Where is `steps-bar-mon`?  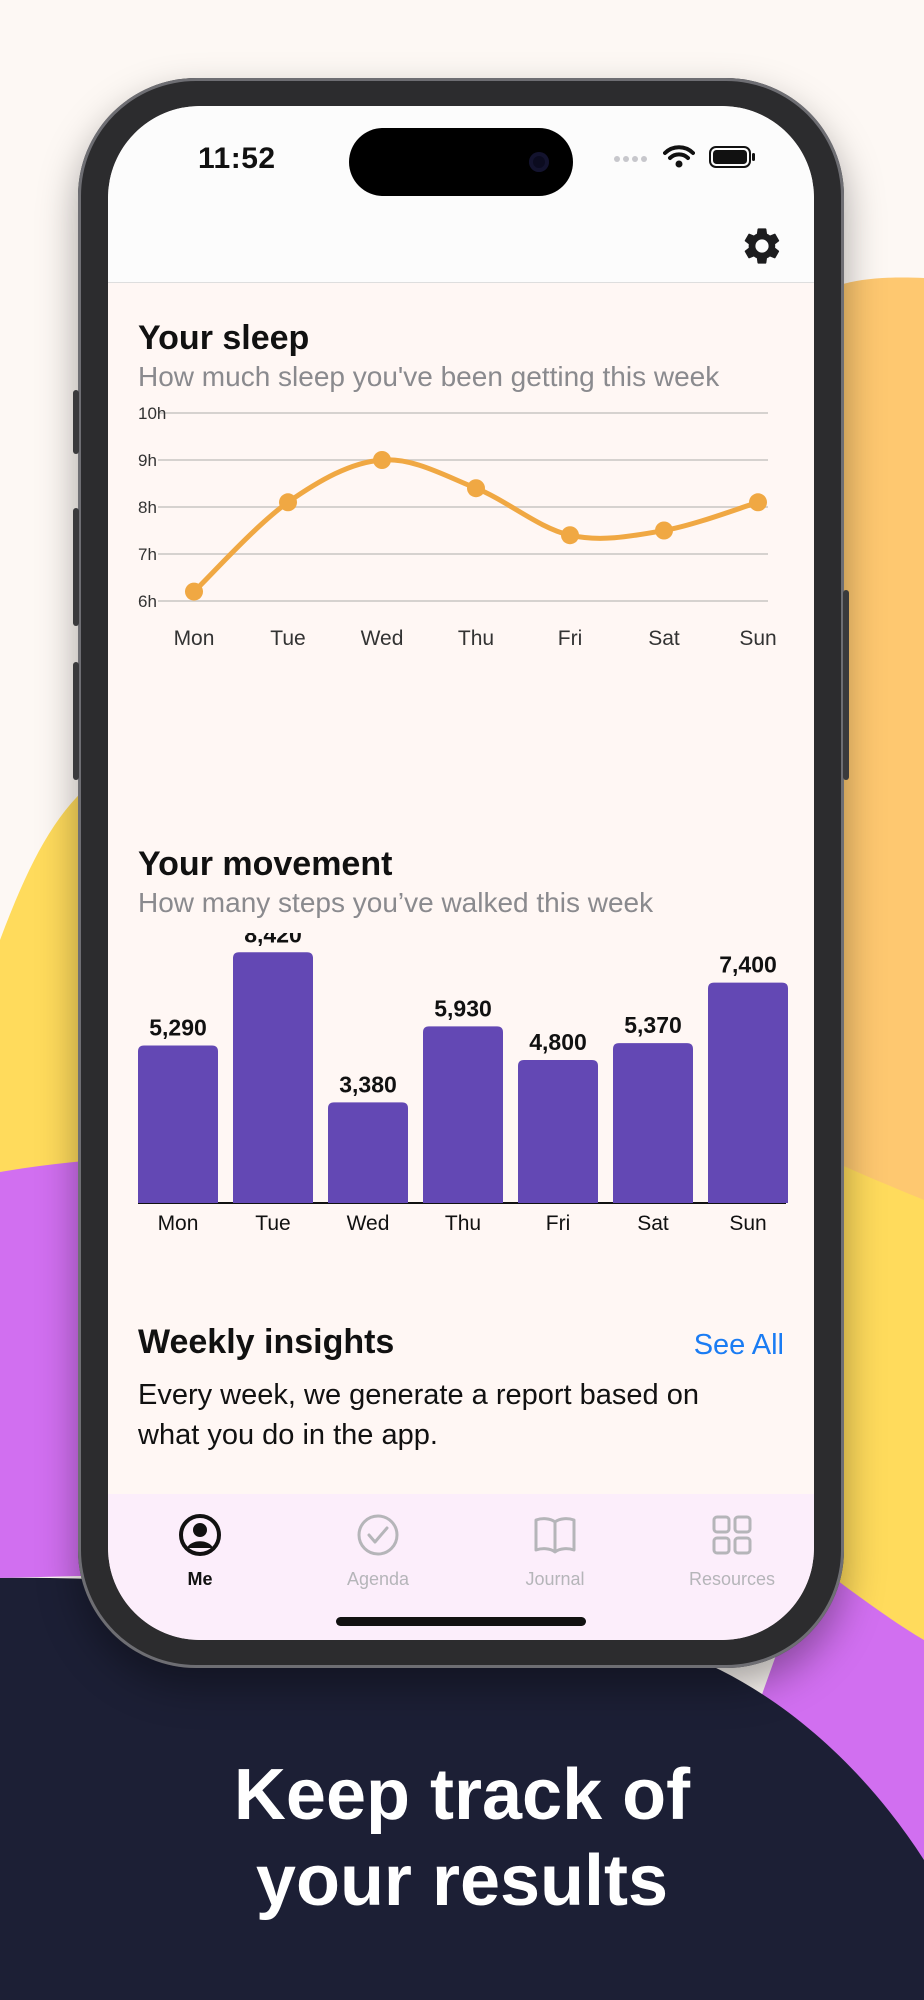
steps-bar-mon is located at coordinates (178, 1124).